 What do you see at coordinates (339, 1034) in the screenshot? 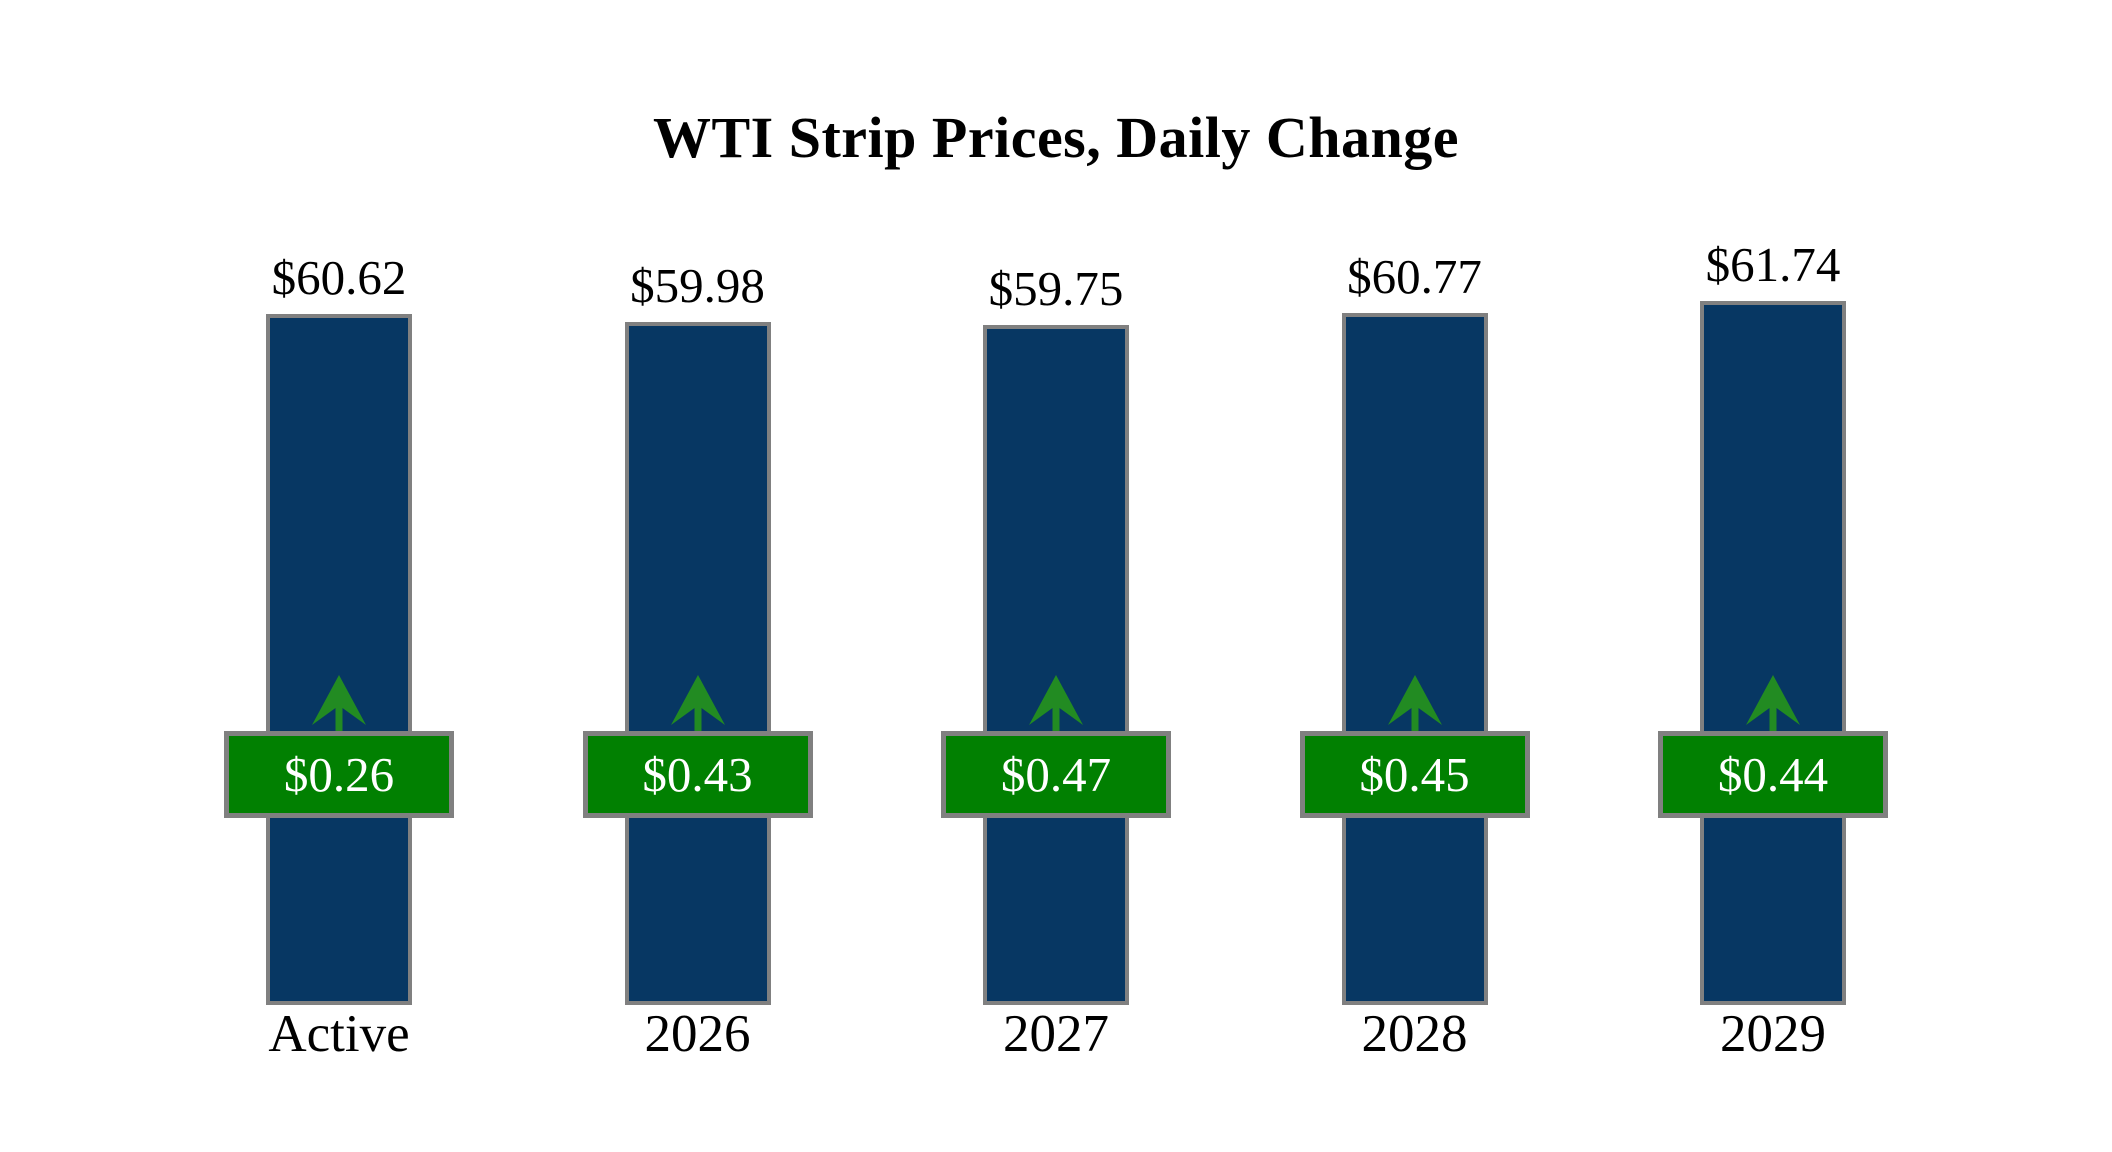
I see `category-label: Active` at bounding box center [339, 1034].